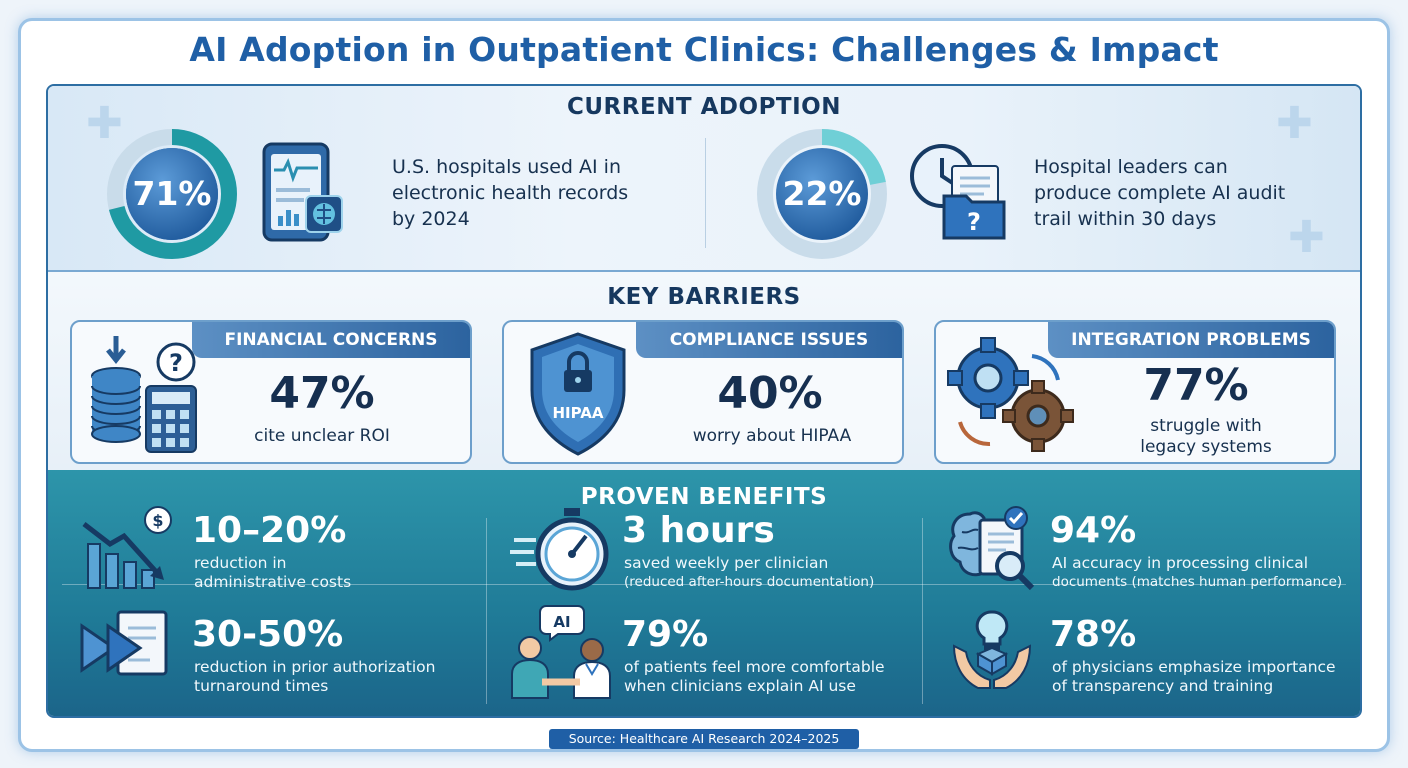 This screenshot has height=768, width=1408. I want to click on tablet-chip-icon, so click(304, 194).